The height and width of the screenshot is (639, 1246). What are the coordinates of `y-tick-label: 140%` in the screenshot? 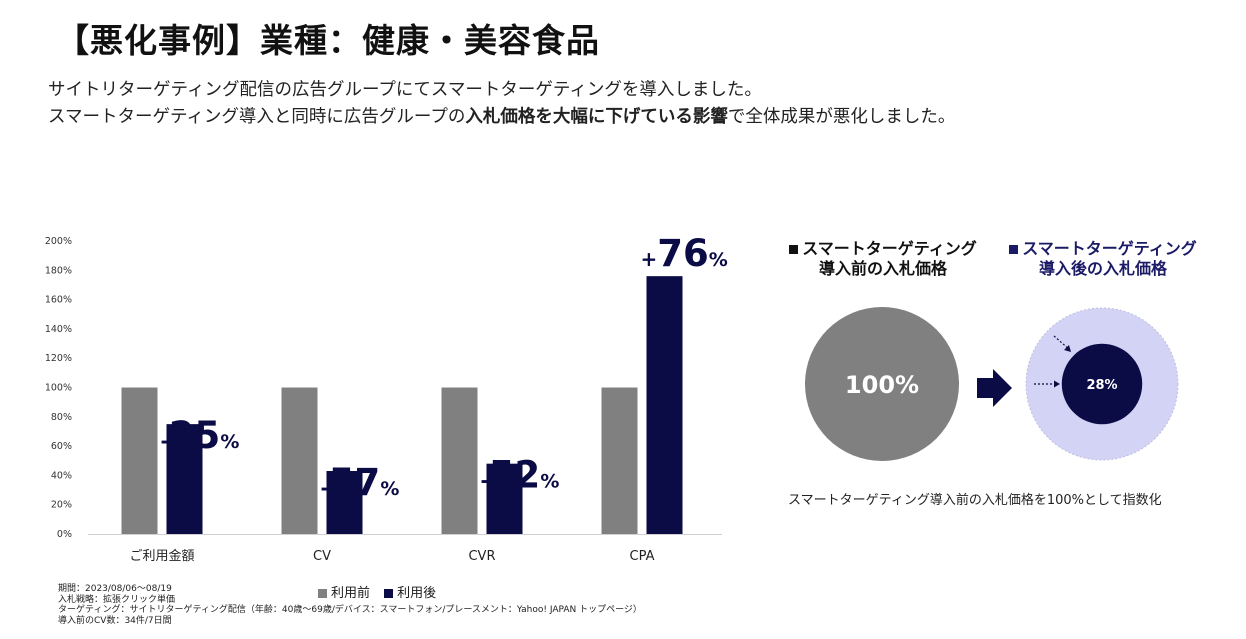 It's located at (58, 329).